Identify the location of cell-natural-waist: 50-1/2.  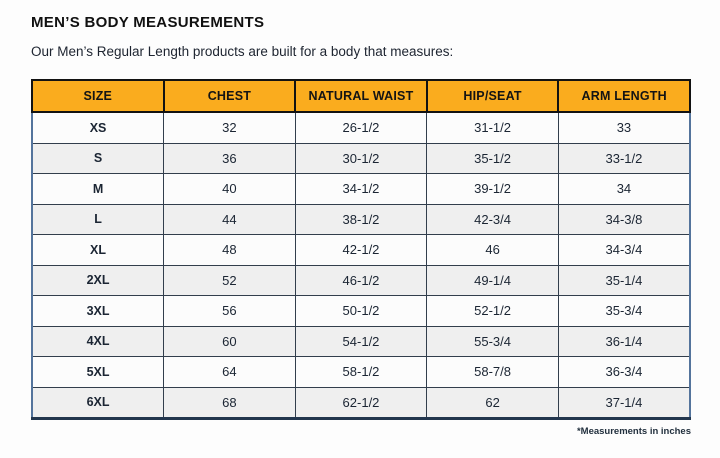
(361, 311).